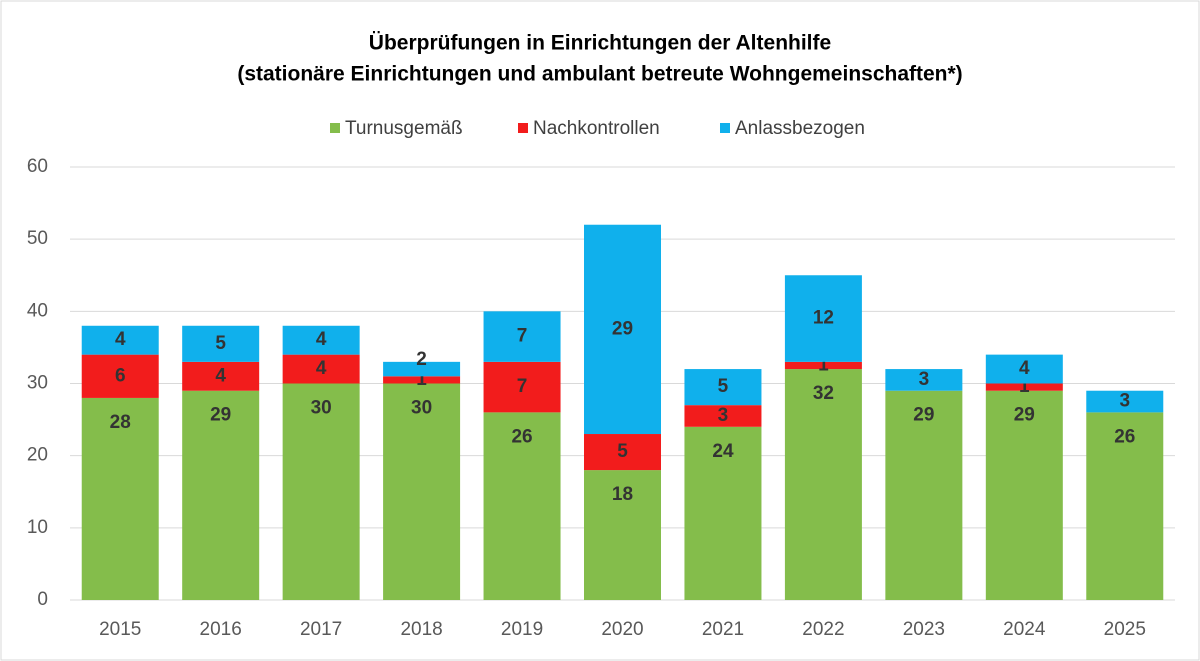 Image resolution: width=1200 pixels, height=661 pixels. Describe the element at coordinates (622, 494) in the screenshot. I see `data-label: 18` at that location.